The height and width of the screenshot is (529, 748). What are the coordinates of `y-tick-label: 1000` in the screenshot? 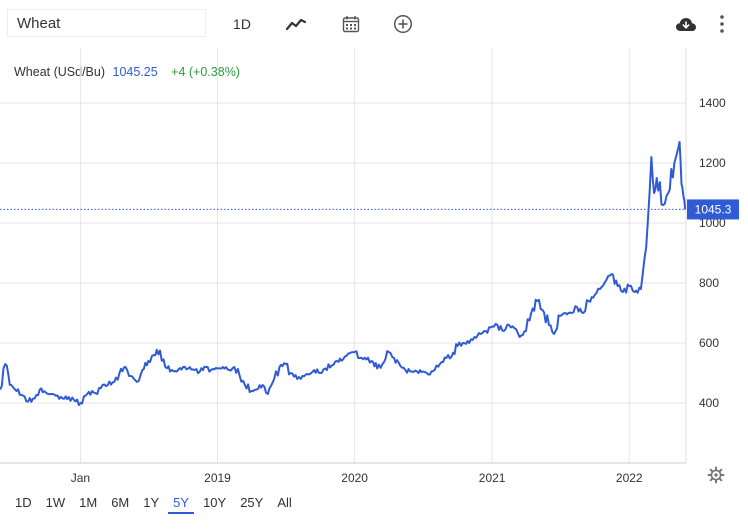 It's located at (712, 223).